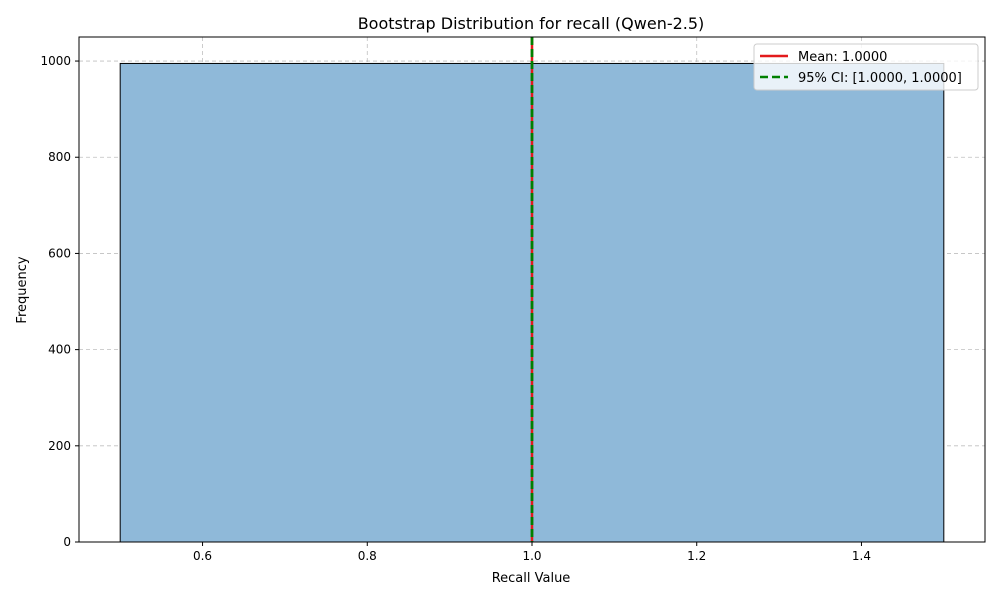 This screenshot has height=600, width=1000. Describe the element at coordinates (59, 350) in the screenshot. I see `y-tick-label: 400` at that location.